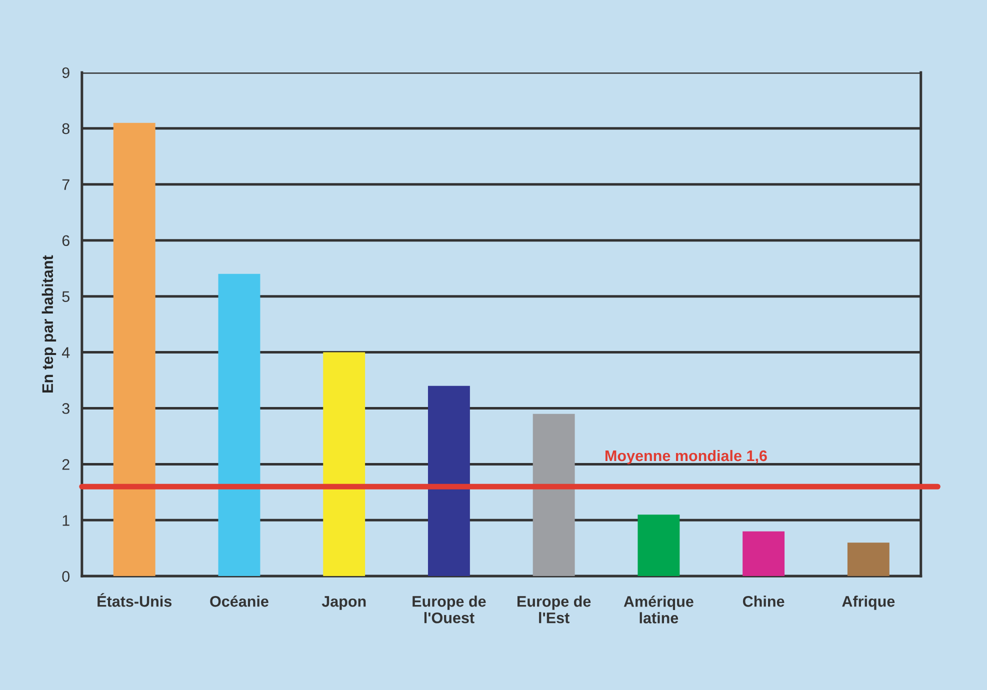 This screenshot has height=690, width=987. Describe the element at coordinates (66, 184) in the screenshot. I see `y-tick-label: 7` at that location.